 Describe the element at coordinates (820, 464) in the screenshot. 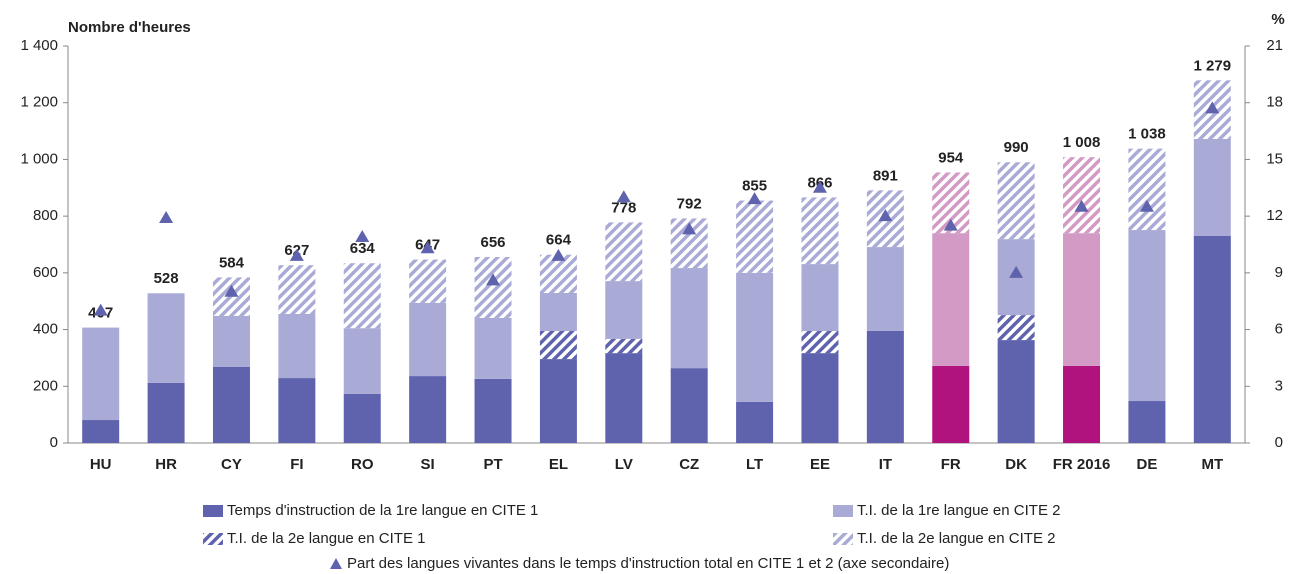

I see `x-tick-label: EE` at that location.